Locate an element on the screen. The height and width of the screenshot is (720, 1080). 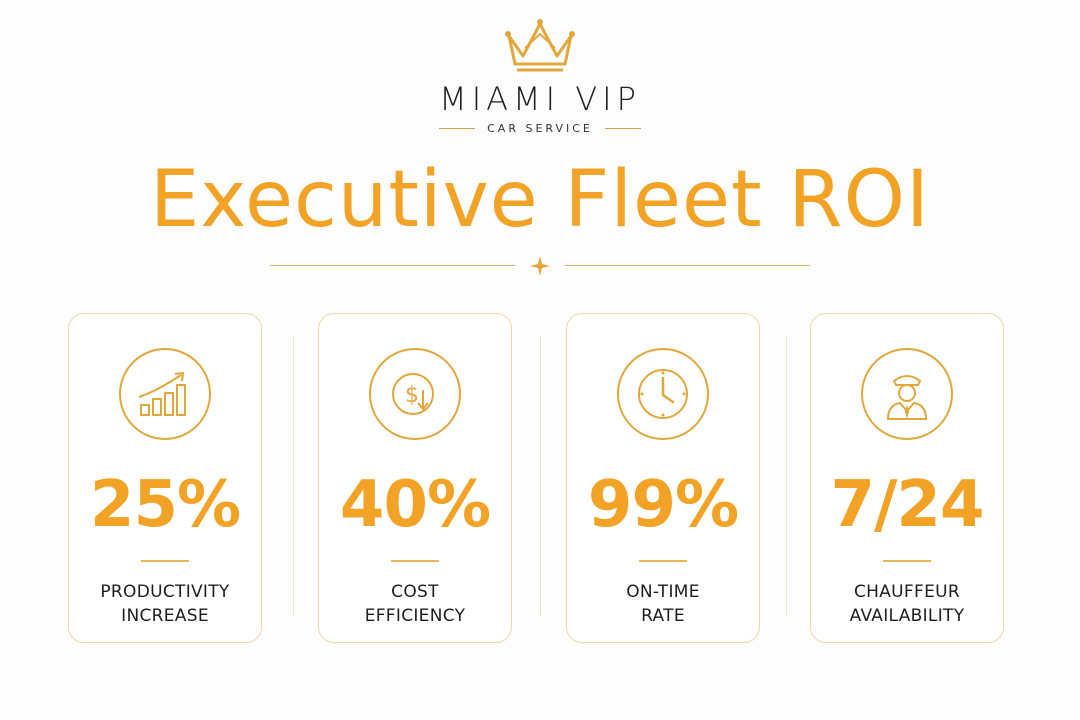
metric-card-cost: $ 40% COST EFFICIENCY is located at coordinates (415, 478).